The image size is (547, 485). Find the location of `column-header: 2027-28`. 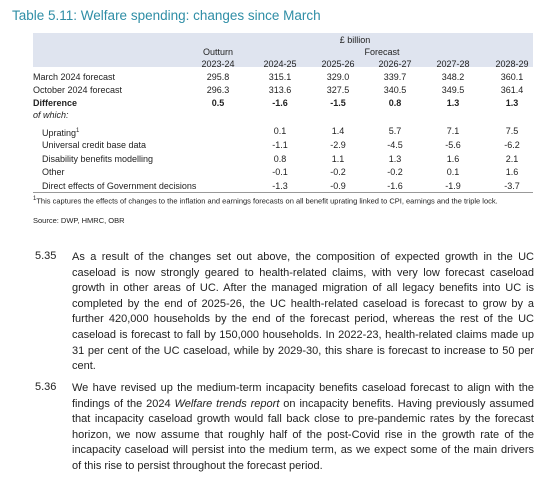

column-header: 2027-28 is located at coordinates (453, 64).